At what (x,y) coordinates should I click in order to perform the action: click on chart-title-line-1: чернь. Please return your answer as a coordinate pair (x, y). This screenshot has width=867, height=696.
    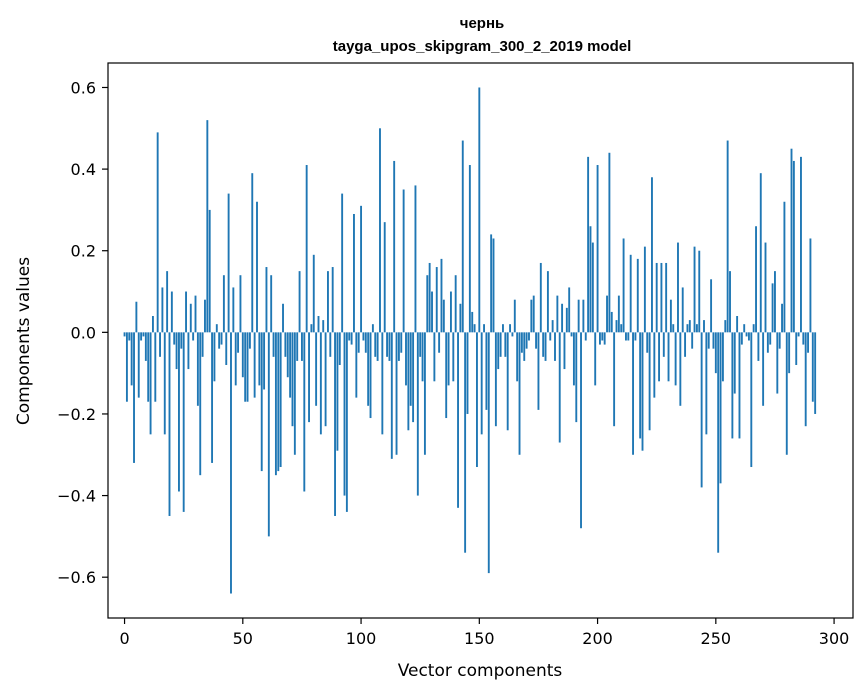
    Looking at the image, I should click on (482, 23).